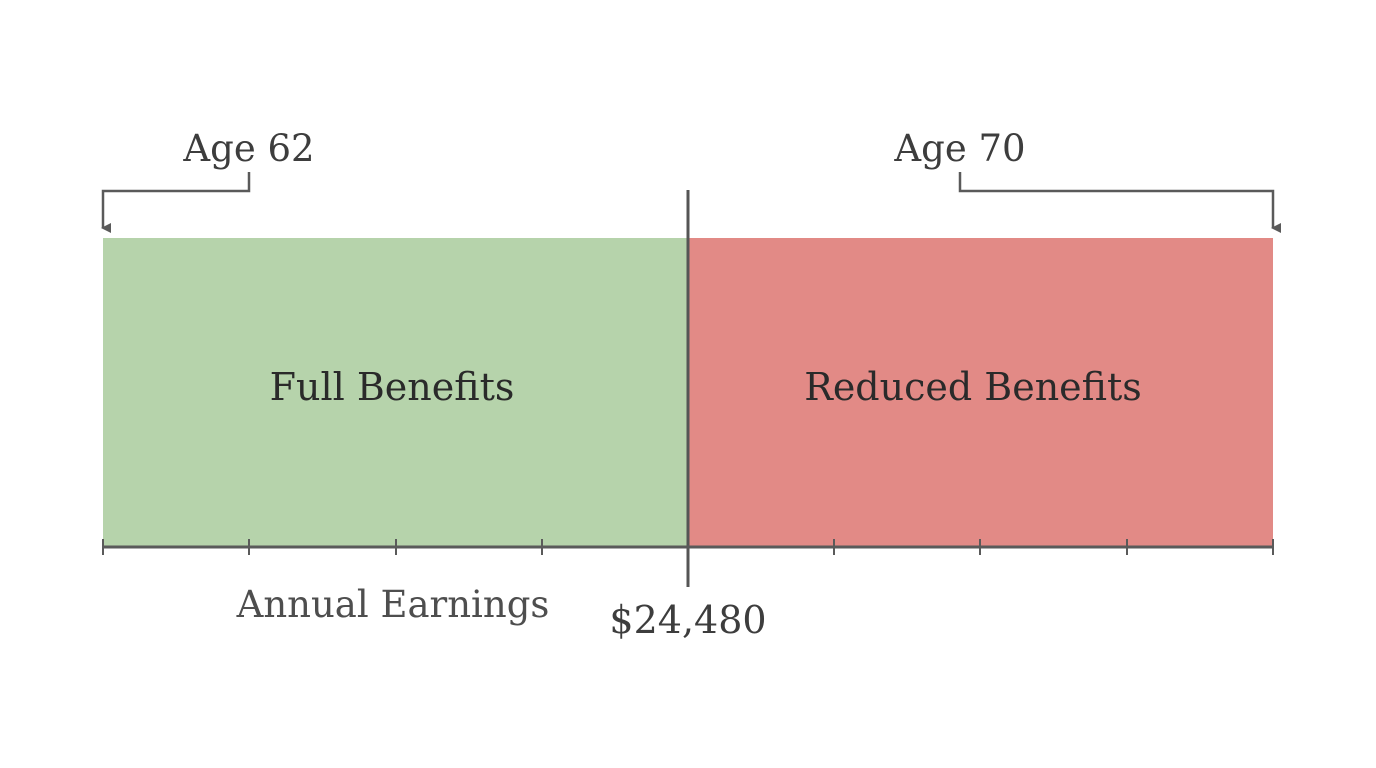  What do you see at coordinates (1119, 202) in the screenshot?
I see `age-end-arrow` at bounding box center [1119, 202].